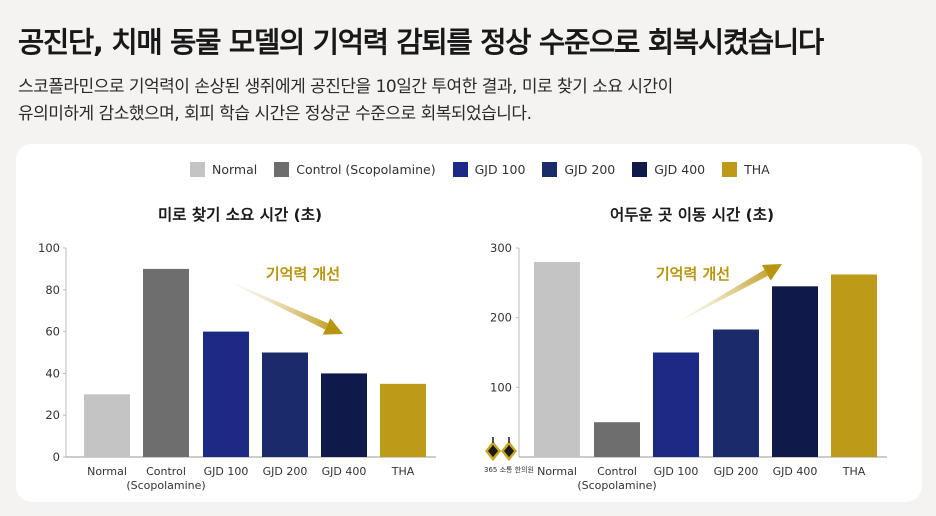  Describe the element at coordinates (590, 169) in the screenshot. I see `legend-label: GJD 200` at that location.